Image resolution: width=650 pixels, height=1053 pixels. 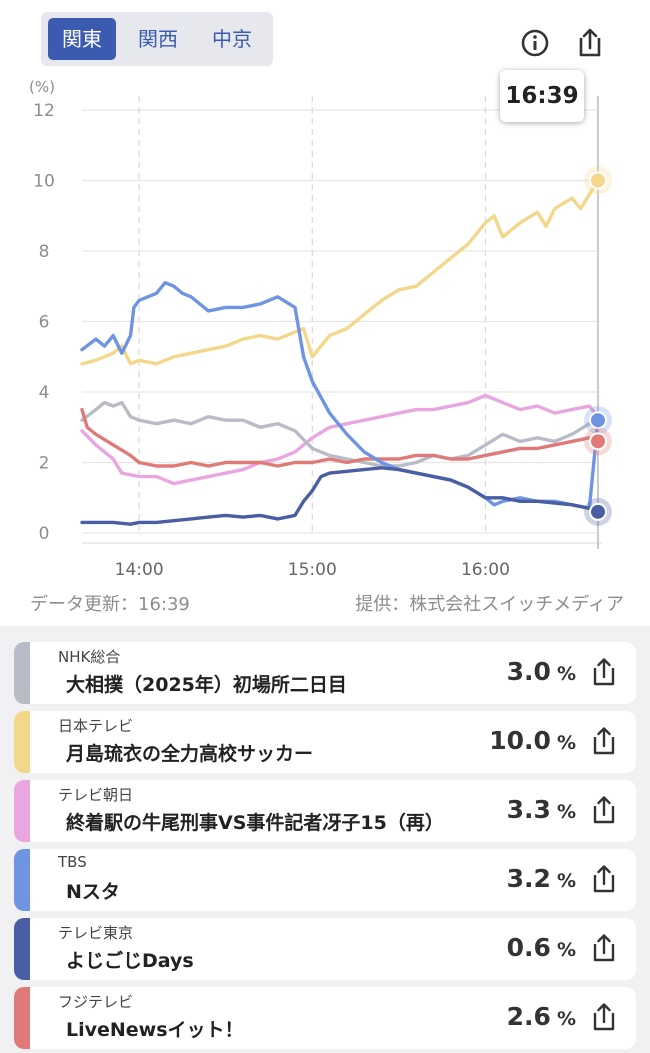 What do you see at coordinates (528, 809) in the screenshot?
I see `rating-number: 3.3` at bounding box center [528, 809].